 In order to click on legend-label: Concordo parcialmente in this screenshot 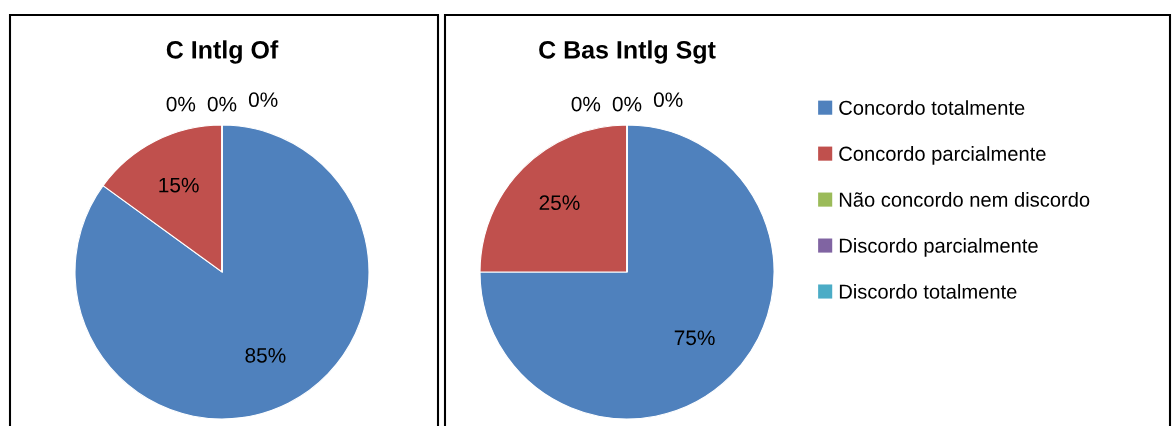, I will do `click(942, 155)`.